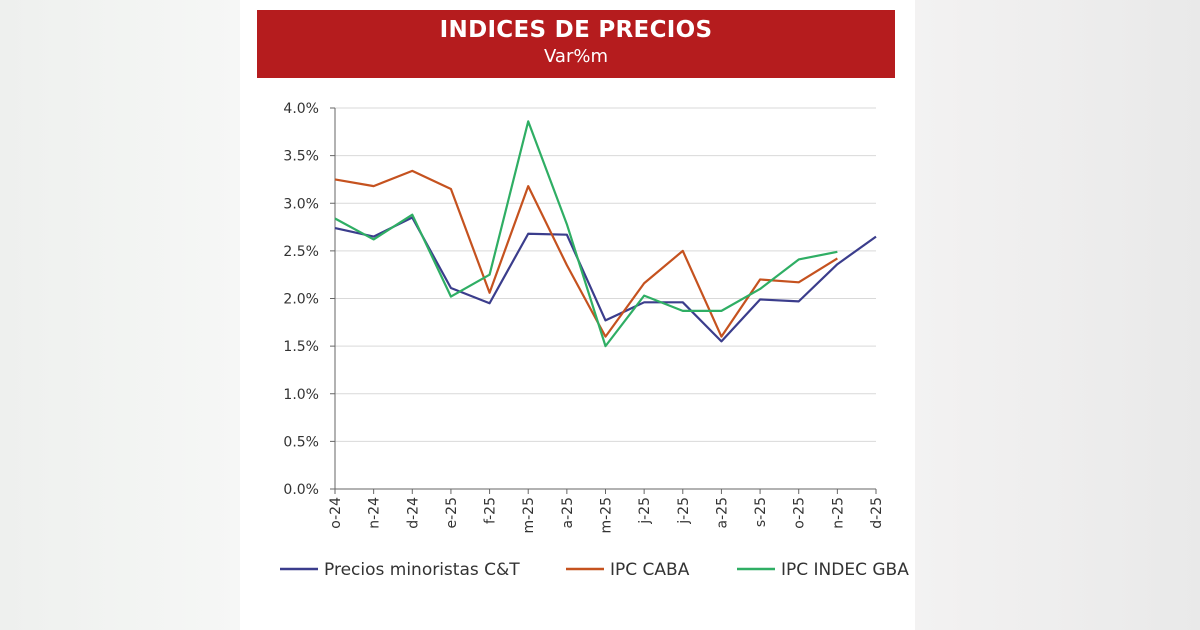 The height and width of the screenshot is (630, 1200). Describe the element at coordinates (301, 300) in the screenshot. I see `y-tick-label: 2.0%` at that location.